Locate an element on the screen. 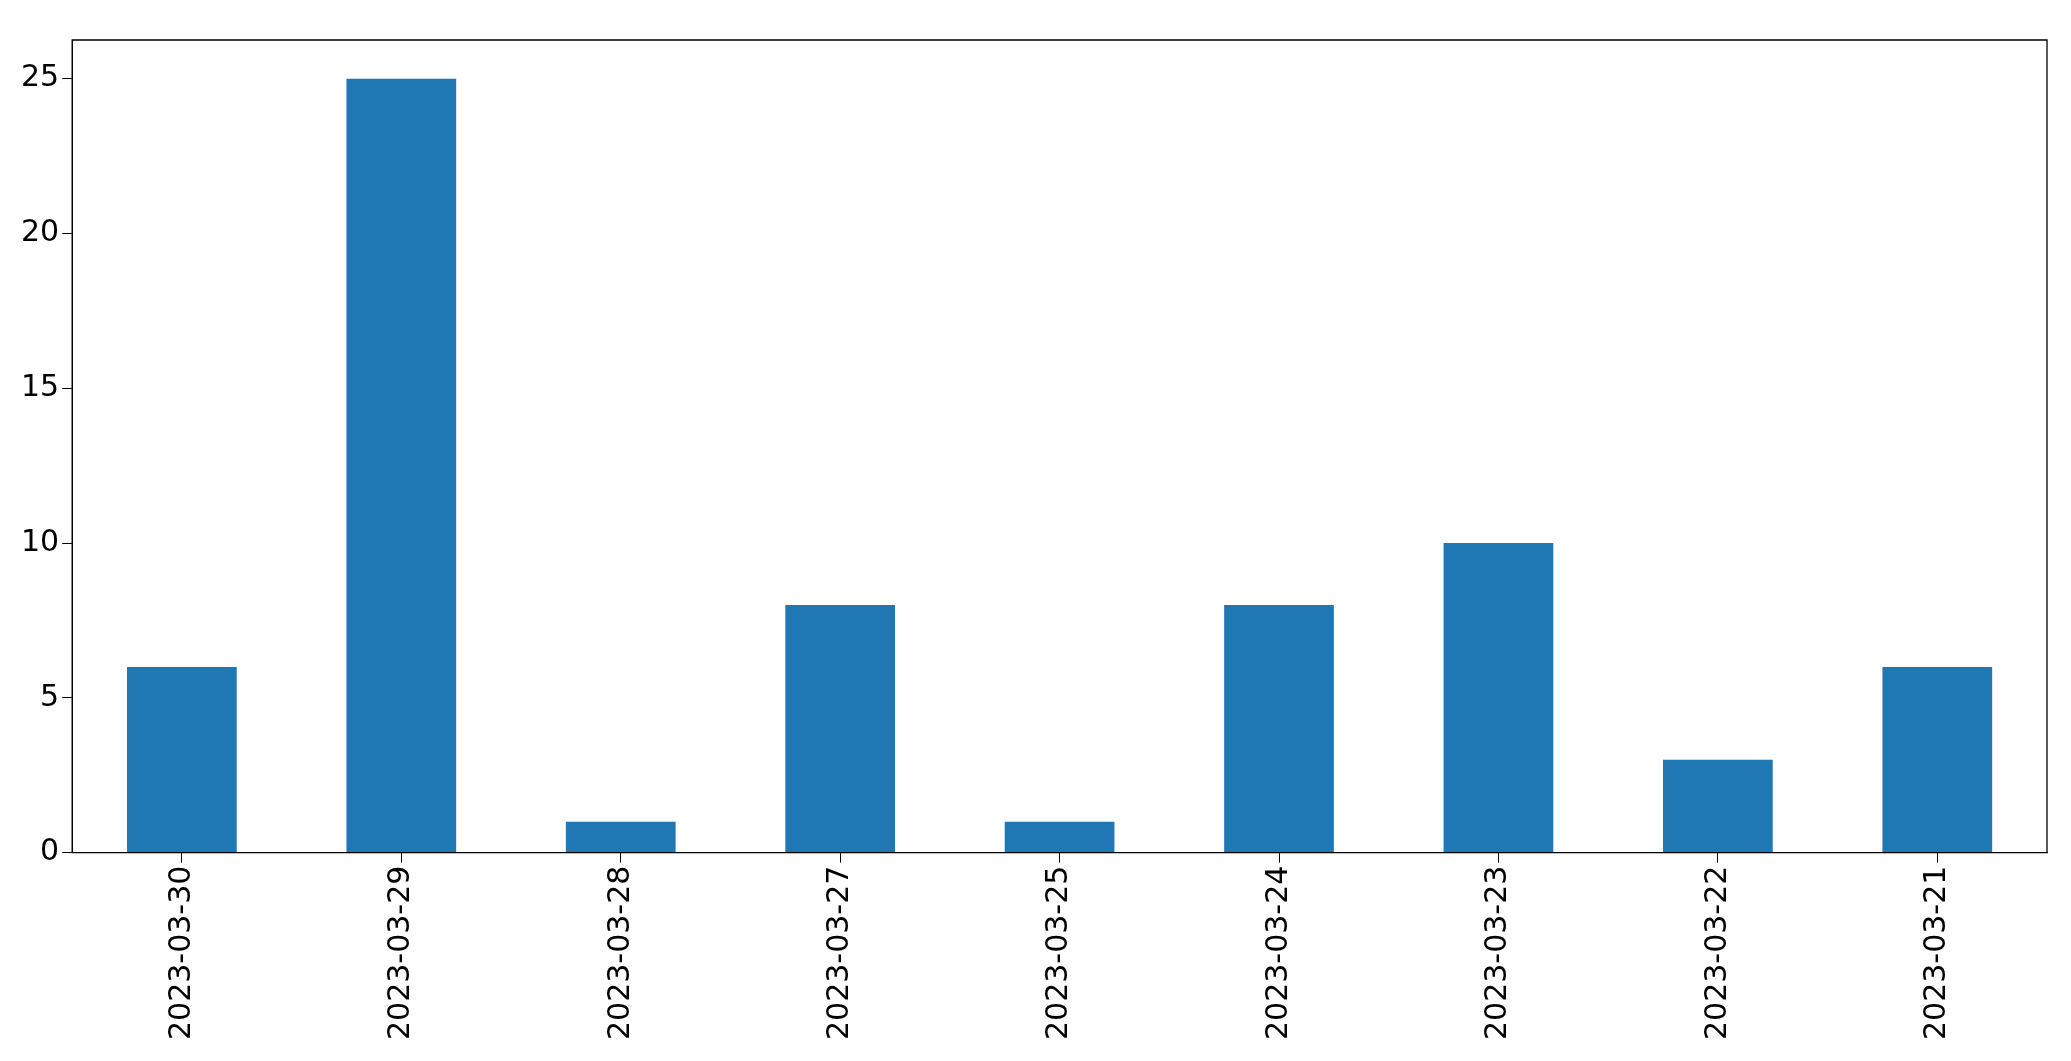 Image resolution: width=2071 pixels, height=1061 pixels. x-tick-label: 2023-03-24 is located at coordinates (1276, 953).